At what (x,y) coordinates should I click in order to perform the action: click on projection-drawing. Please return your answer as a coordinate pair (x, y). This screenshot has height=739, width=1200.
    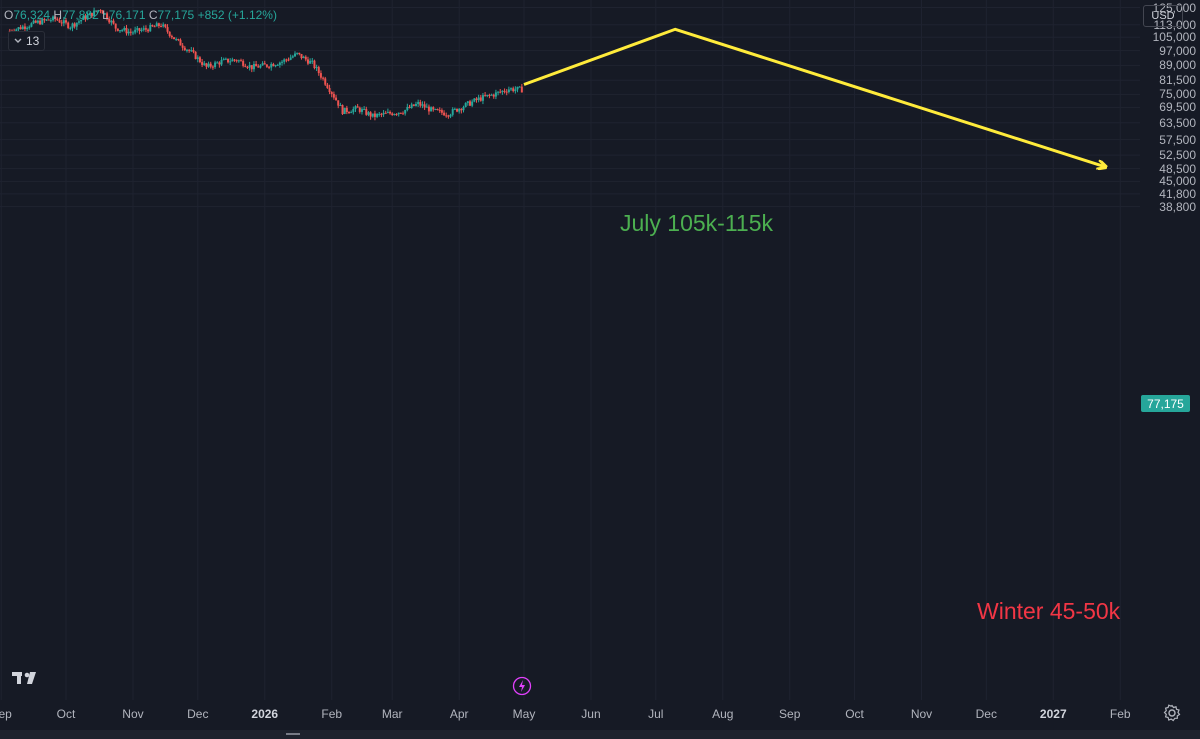
    Looking at the image, I should click on (814, 97).